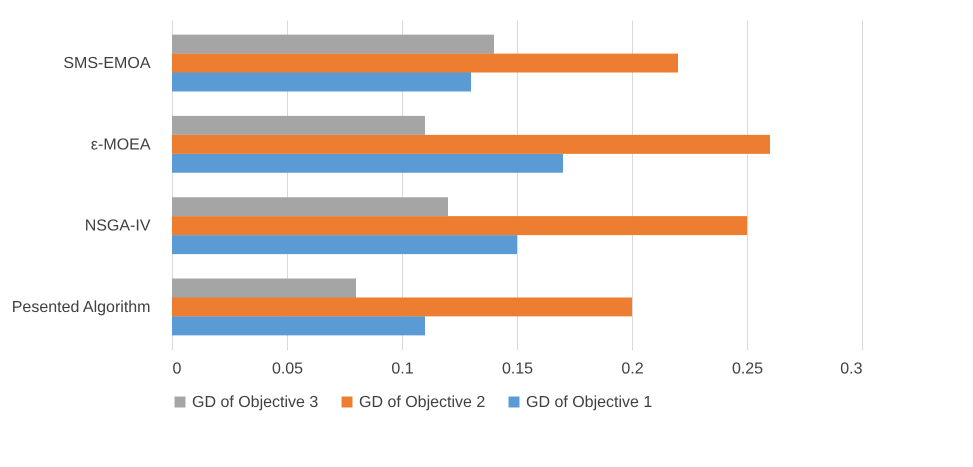 The width and height of the screenshot is (973, 467). Describe the element at coordinates (748, 369) in the screenshot. I see `x-tick-label: 0.25` at that location.